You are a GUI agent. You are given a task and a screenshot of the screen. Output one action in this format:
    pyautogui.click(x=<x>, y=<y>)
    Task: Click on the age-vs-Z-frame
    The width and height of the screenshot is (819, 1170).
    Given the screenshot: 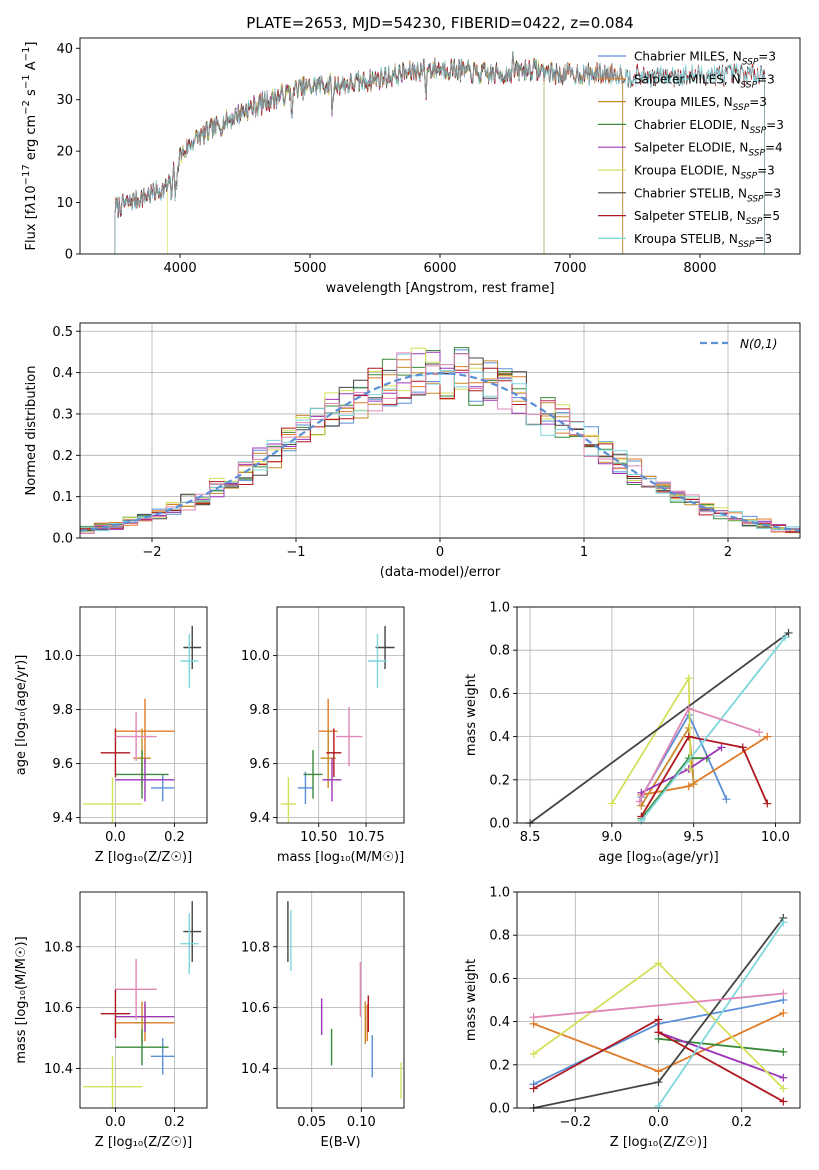 What is the action you would take?
    pyautogui.click(x=143, y=715)
    